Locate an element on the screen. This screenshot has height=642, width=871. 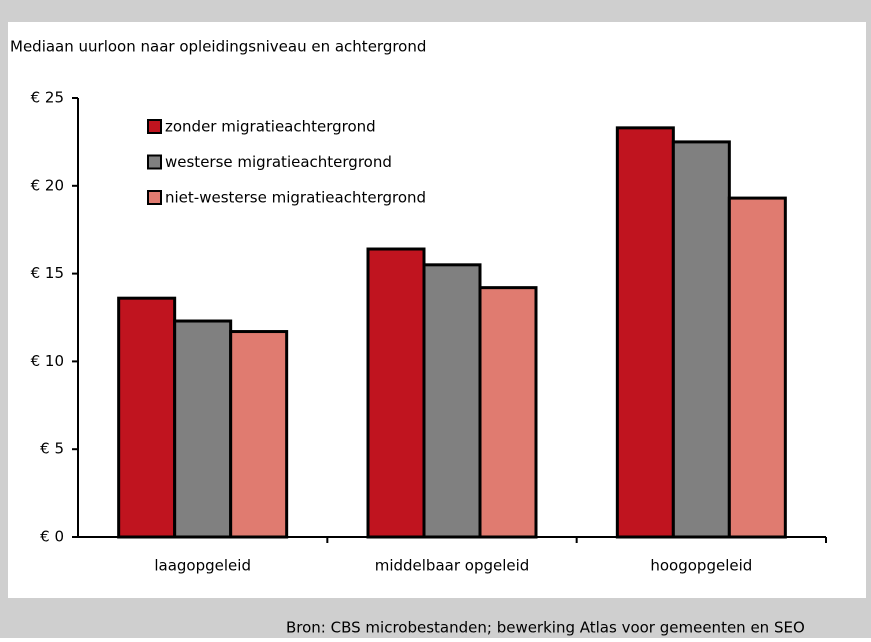
y-tick-label: € 10 is located at coordinates (47, 361).